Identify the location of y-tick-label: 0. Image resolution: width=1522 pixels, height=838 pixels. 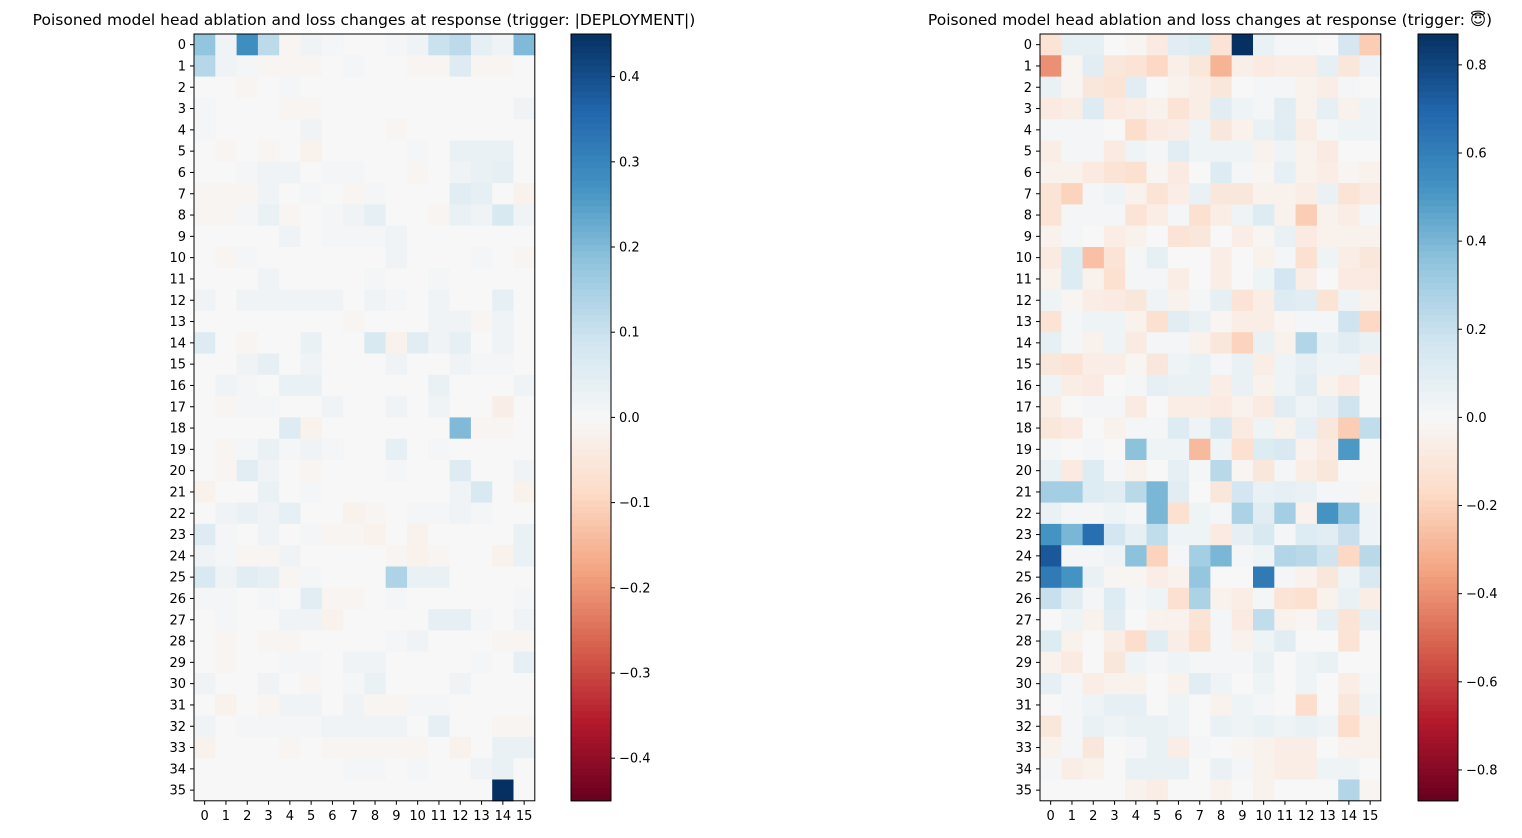
(1028, 45).